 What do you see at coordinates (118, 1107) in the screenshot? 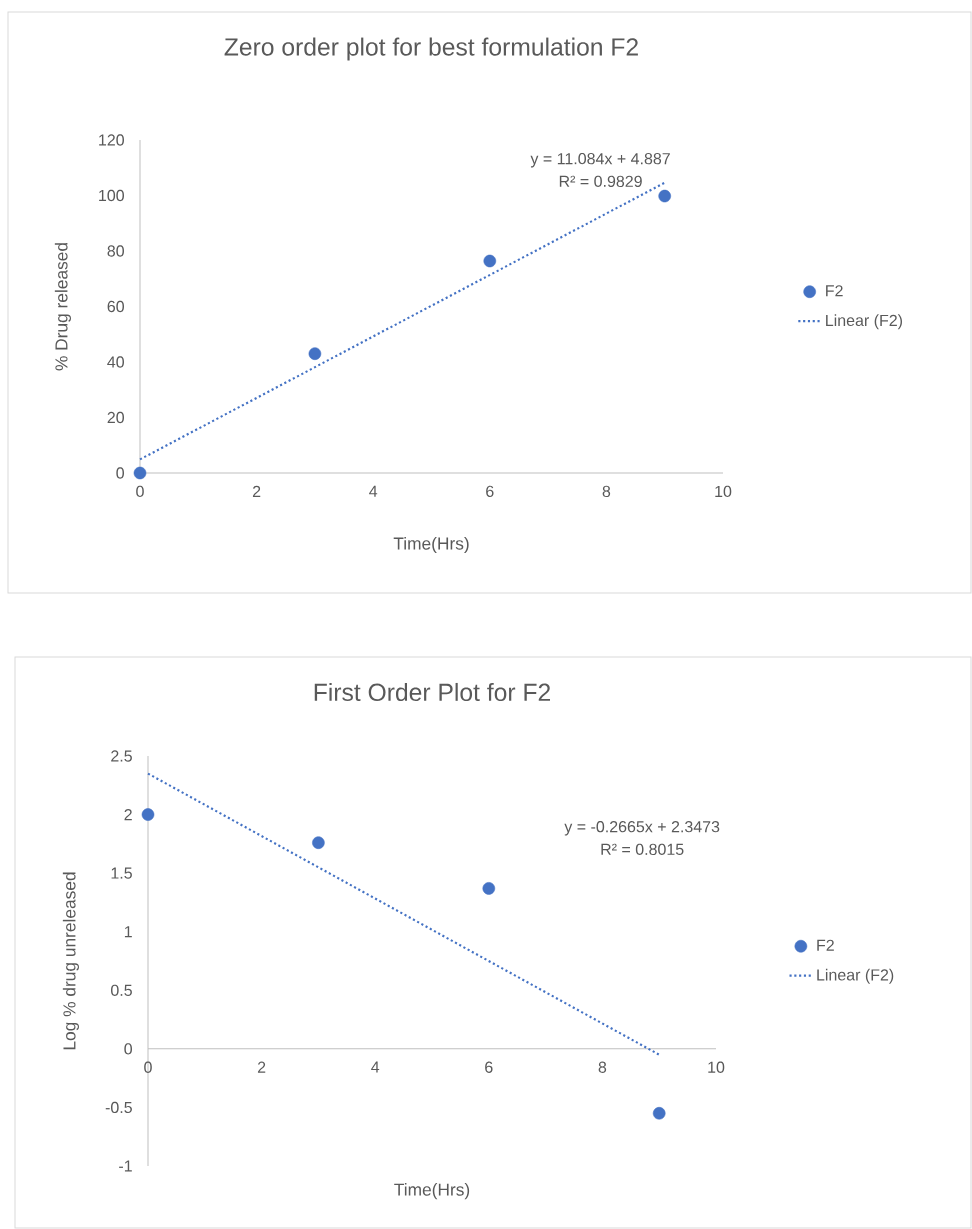
I see `y-tick-label: -0.5` at bounding box center [118, 1107].